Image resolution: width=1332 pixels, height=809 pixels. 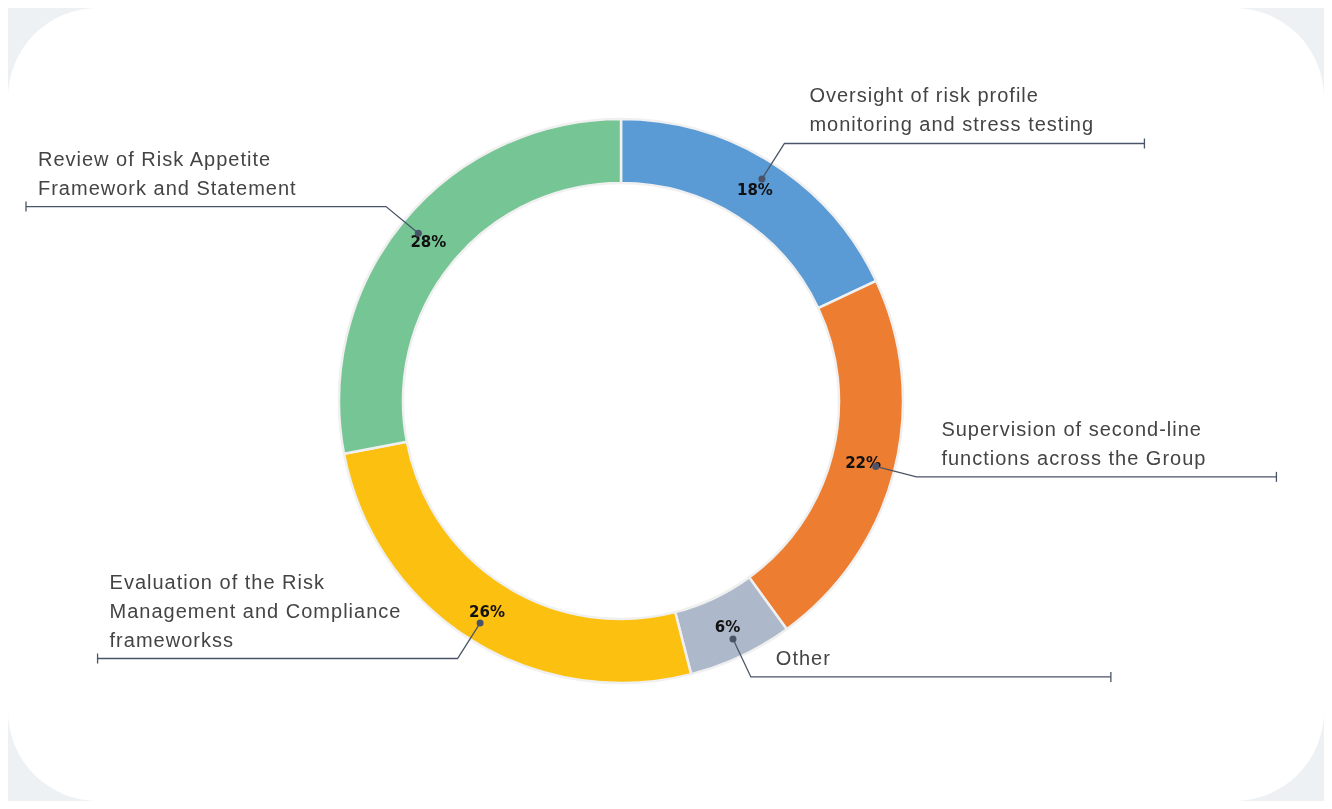 I want to click on data-label: 26%, so click(x=487, y=612).